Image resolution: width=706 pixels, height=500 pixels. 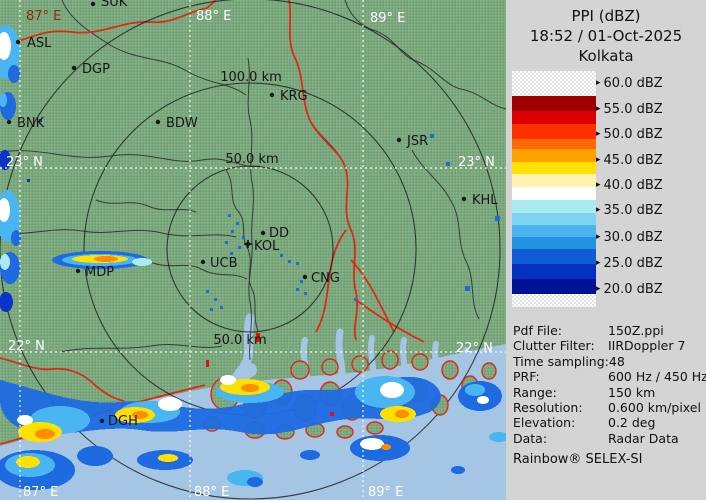 I want to click on metadata-row: Clutter Filter: IIRDoppler 7, so click(x=609, y=345).